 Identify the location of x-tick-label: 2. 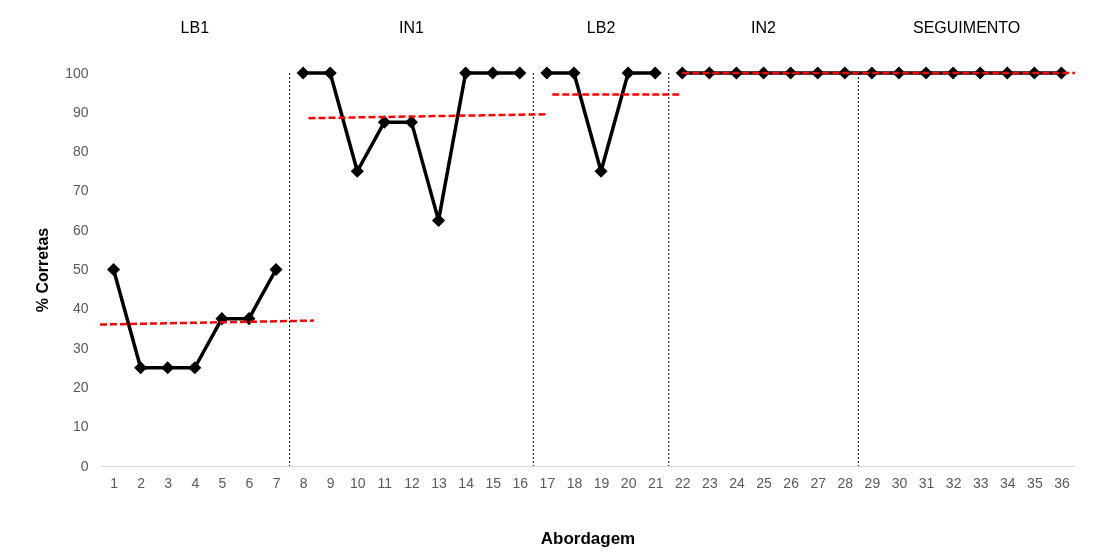
(141, 482).